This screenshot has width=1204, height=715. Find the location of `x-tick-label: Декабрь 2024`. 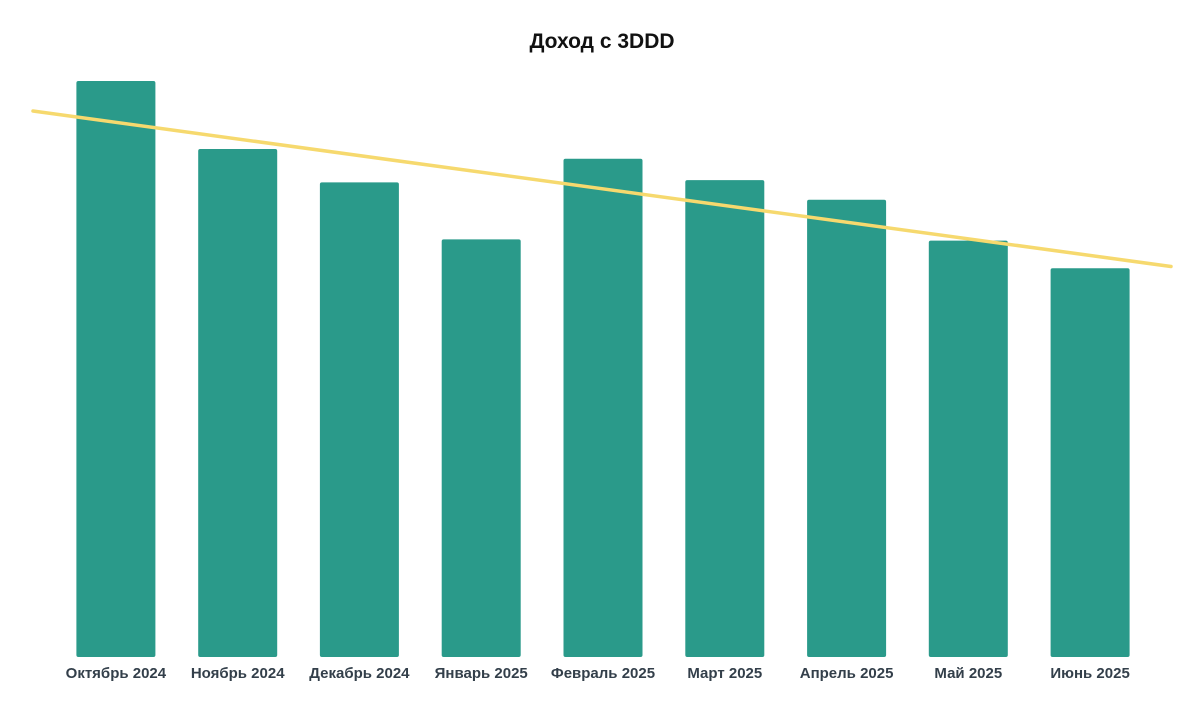

x-tick-label: Декабрь 2024 is located at coordinates (359, 673).